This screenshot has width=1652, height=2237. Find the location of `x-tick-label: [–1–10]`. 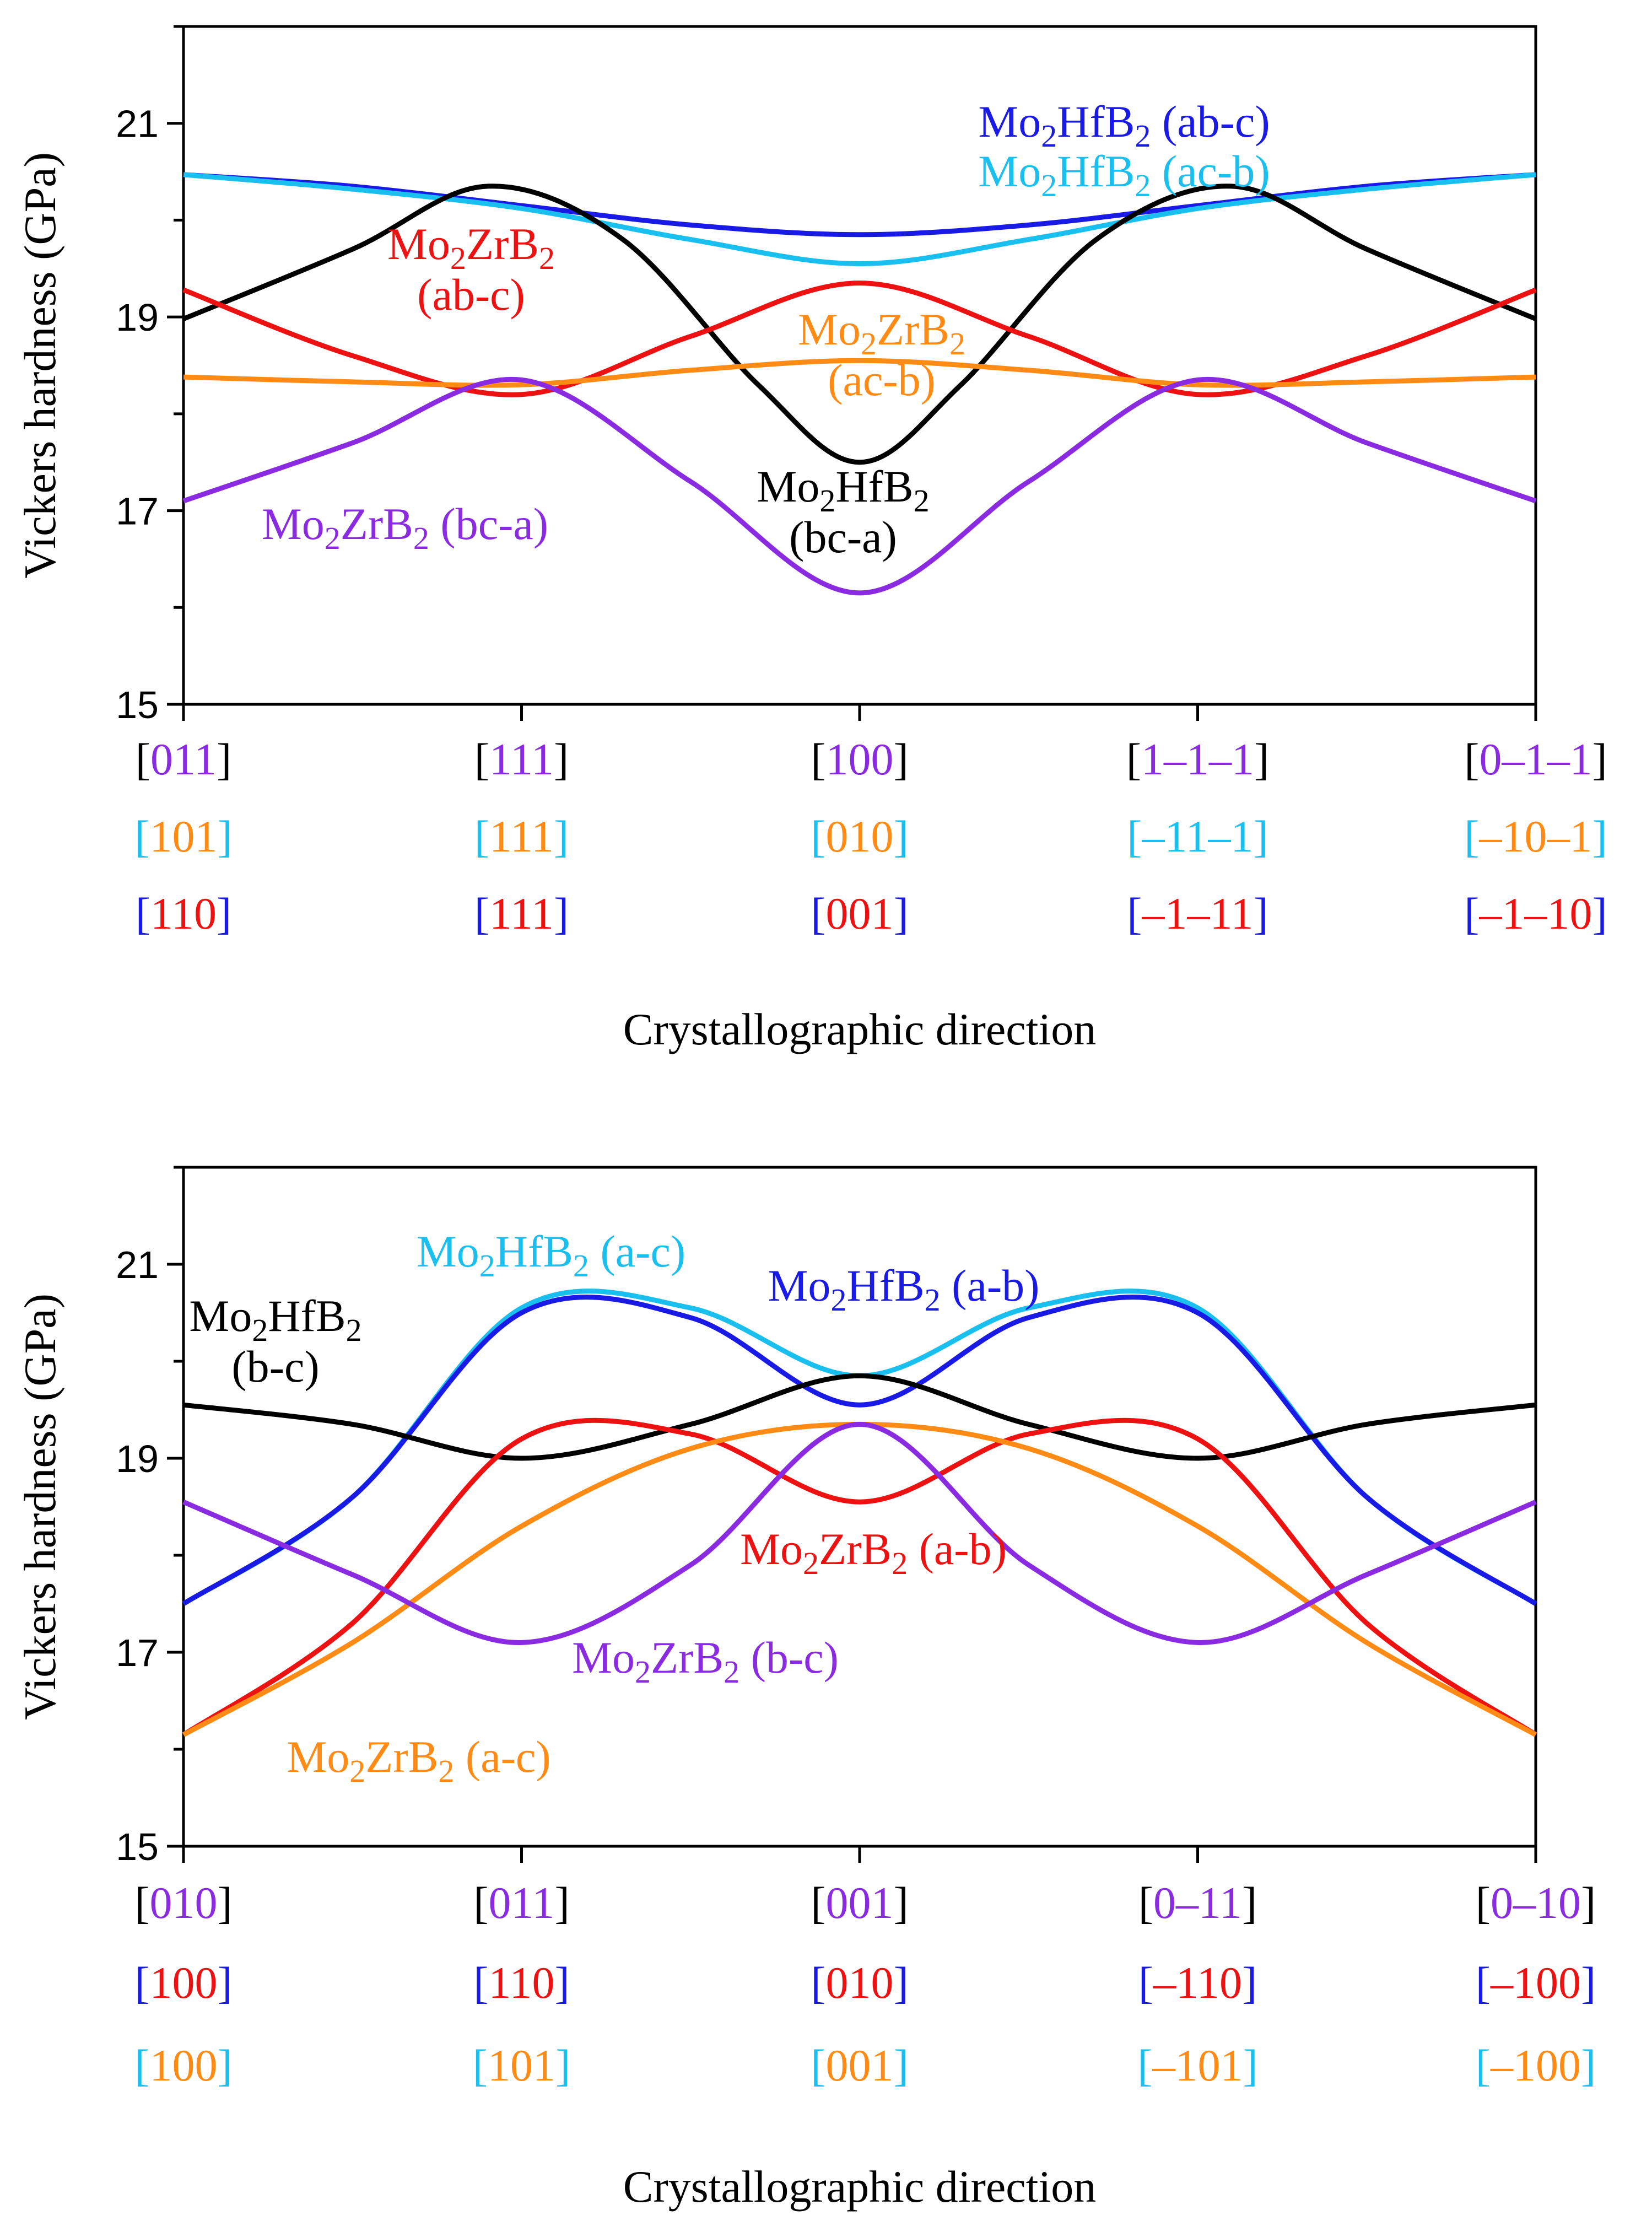

x-tick-label: [–1–10] is located at coordinates (1535, 913).